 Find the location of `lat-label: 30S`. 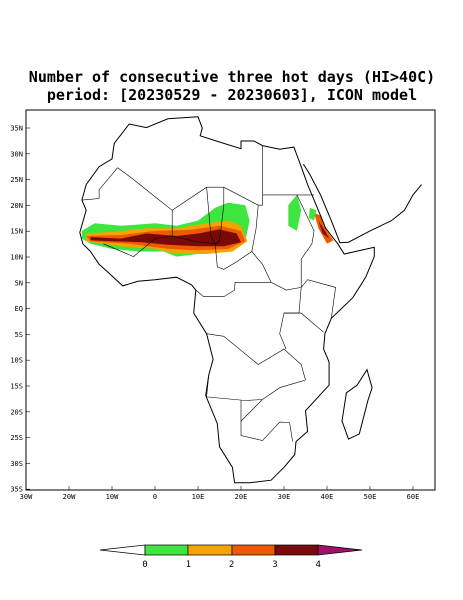

lat-label: 30S is located at coordinates (16, 464).